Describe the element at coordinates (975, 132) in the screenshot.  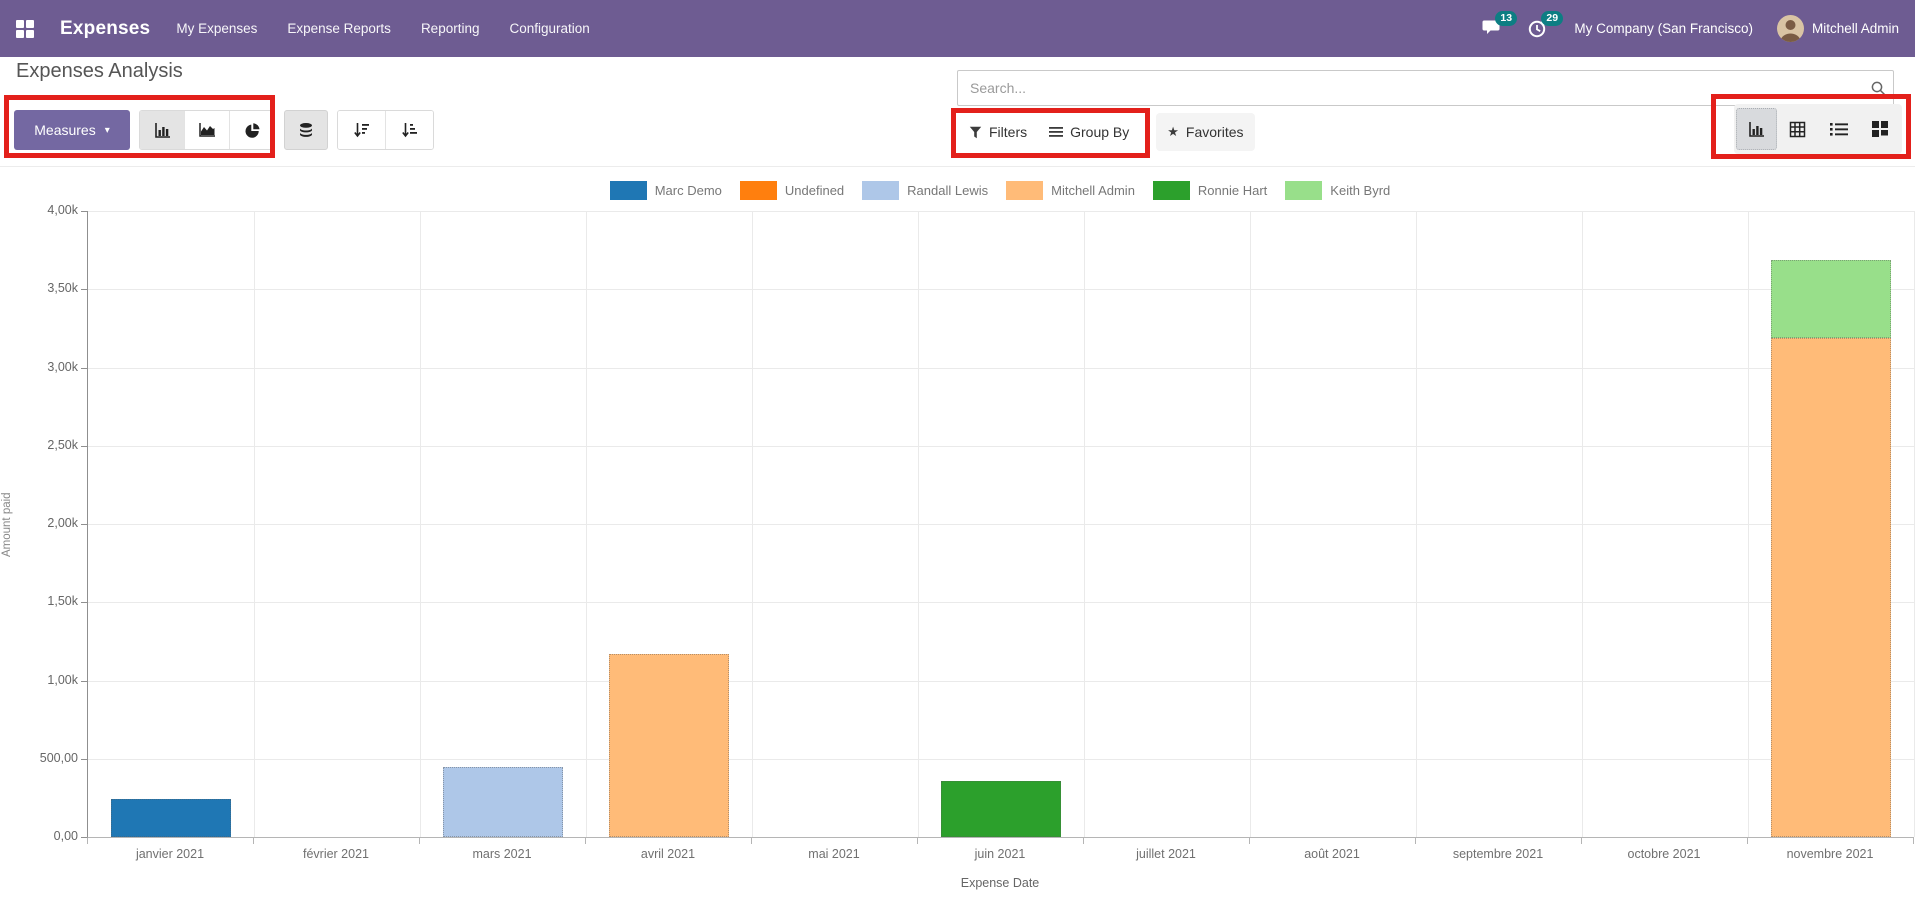
I see `filter-funnel-icon` at that location.